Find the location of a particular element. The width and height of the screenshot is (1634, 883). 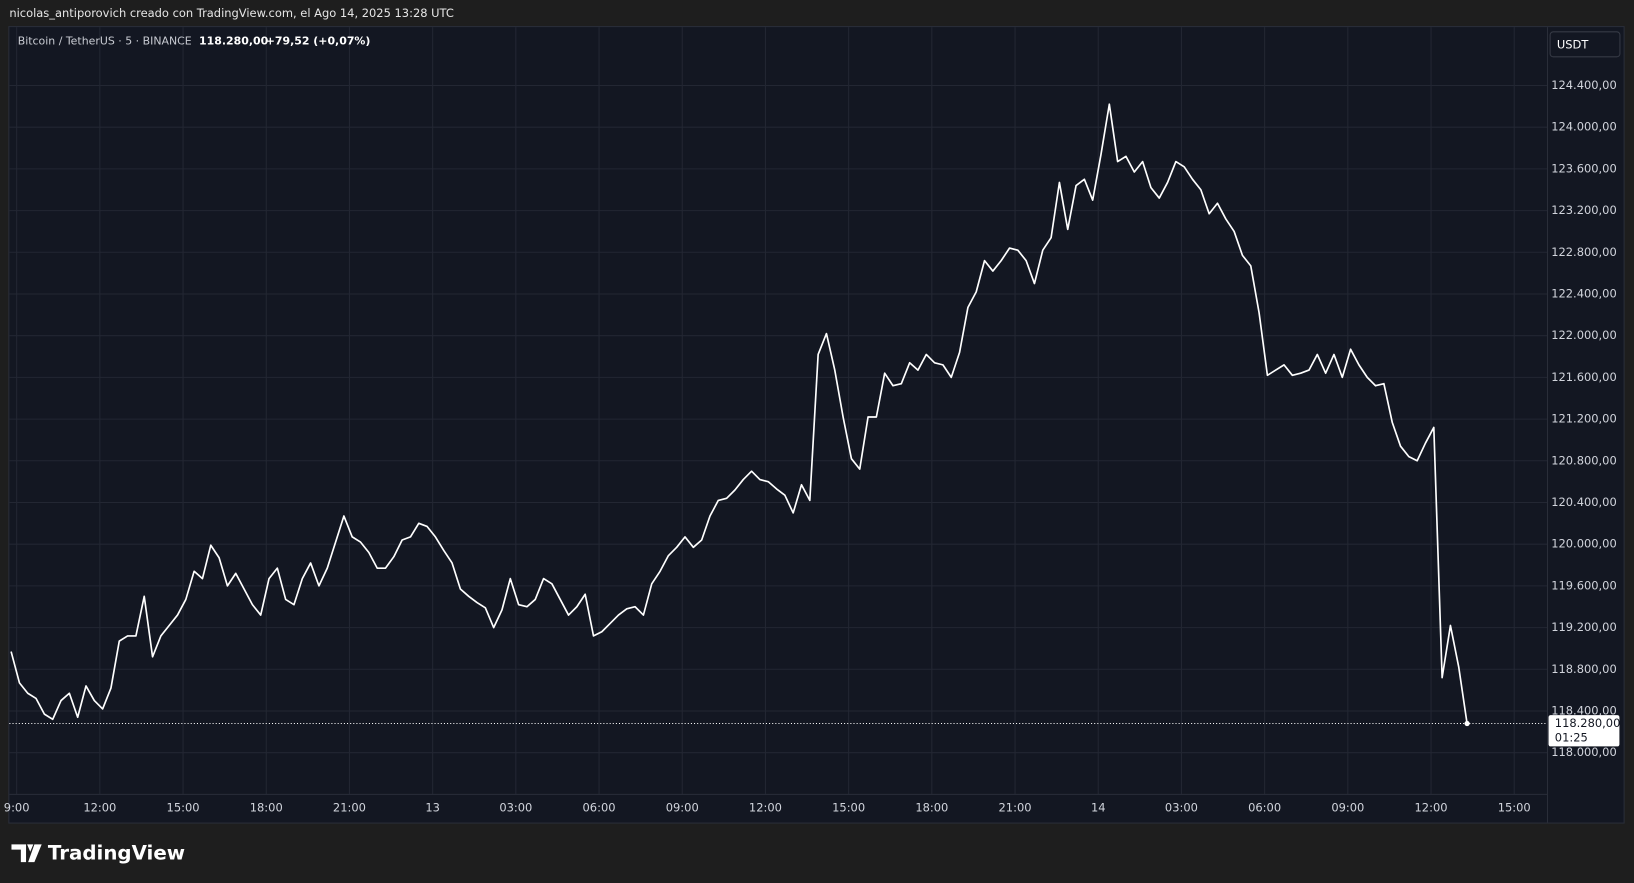

symbol: Bitcoin / TetherUS · 5 · BINANCE is located at coordinates (105, 41).